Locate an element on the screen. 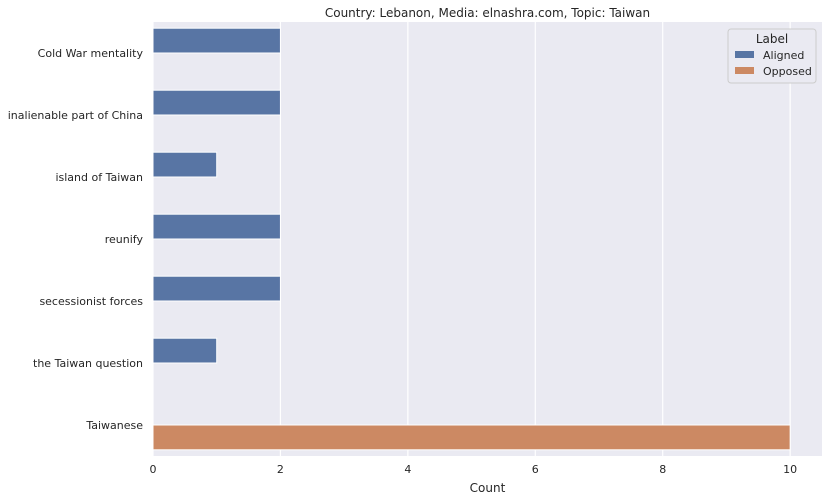 This screenshot has width=829, height=501. y-tick-label-taiwanese: Taiwanese is located at coordinates (114, 425).